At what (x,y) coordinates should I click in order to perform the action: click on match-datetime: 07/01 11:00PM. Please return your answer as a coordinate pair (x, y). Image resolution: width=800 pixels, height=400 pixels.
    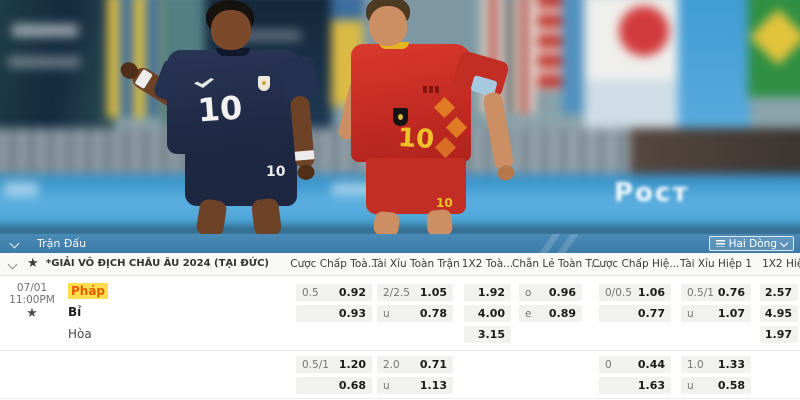
    Looking at the image, I should click on (32, 294).